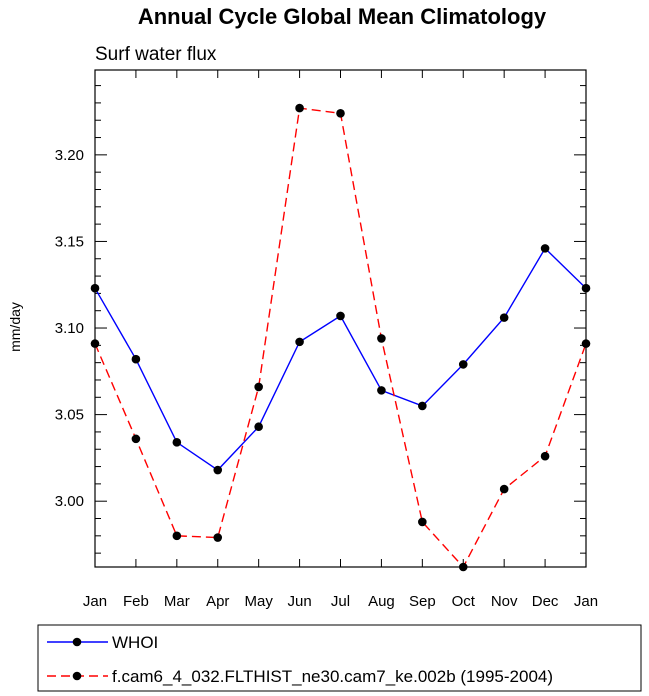  What do you see at coordinates (136, 601) in the screenshot?
I see `x-tick-label: Feb` at bounding box center [136, 601].